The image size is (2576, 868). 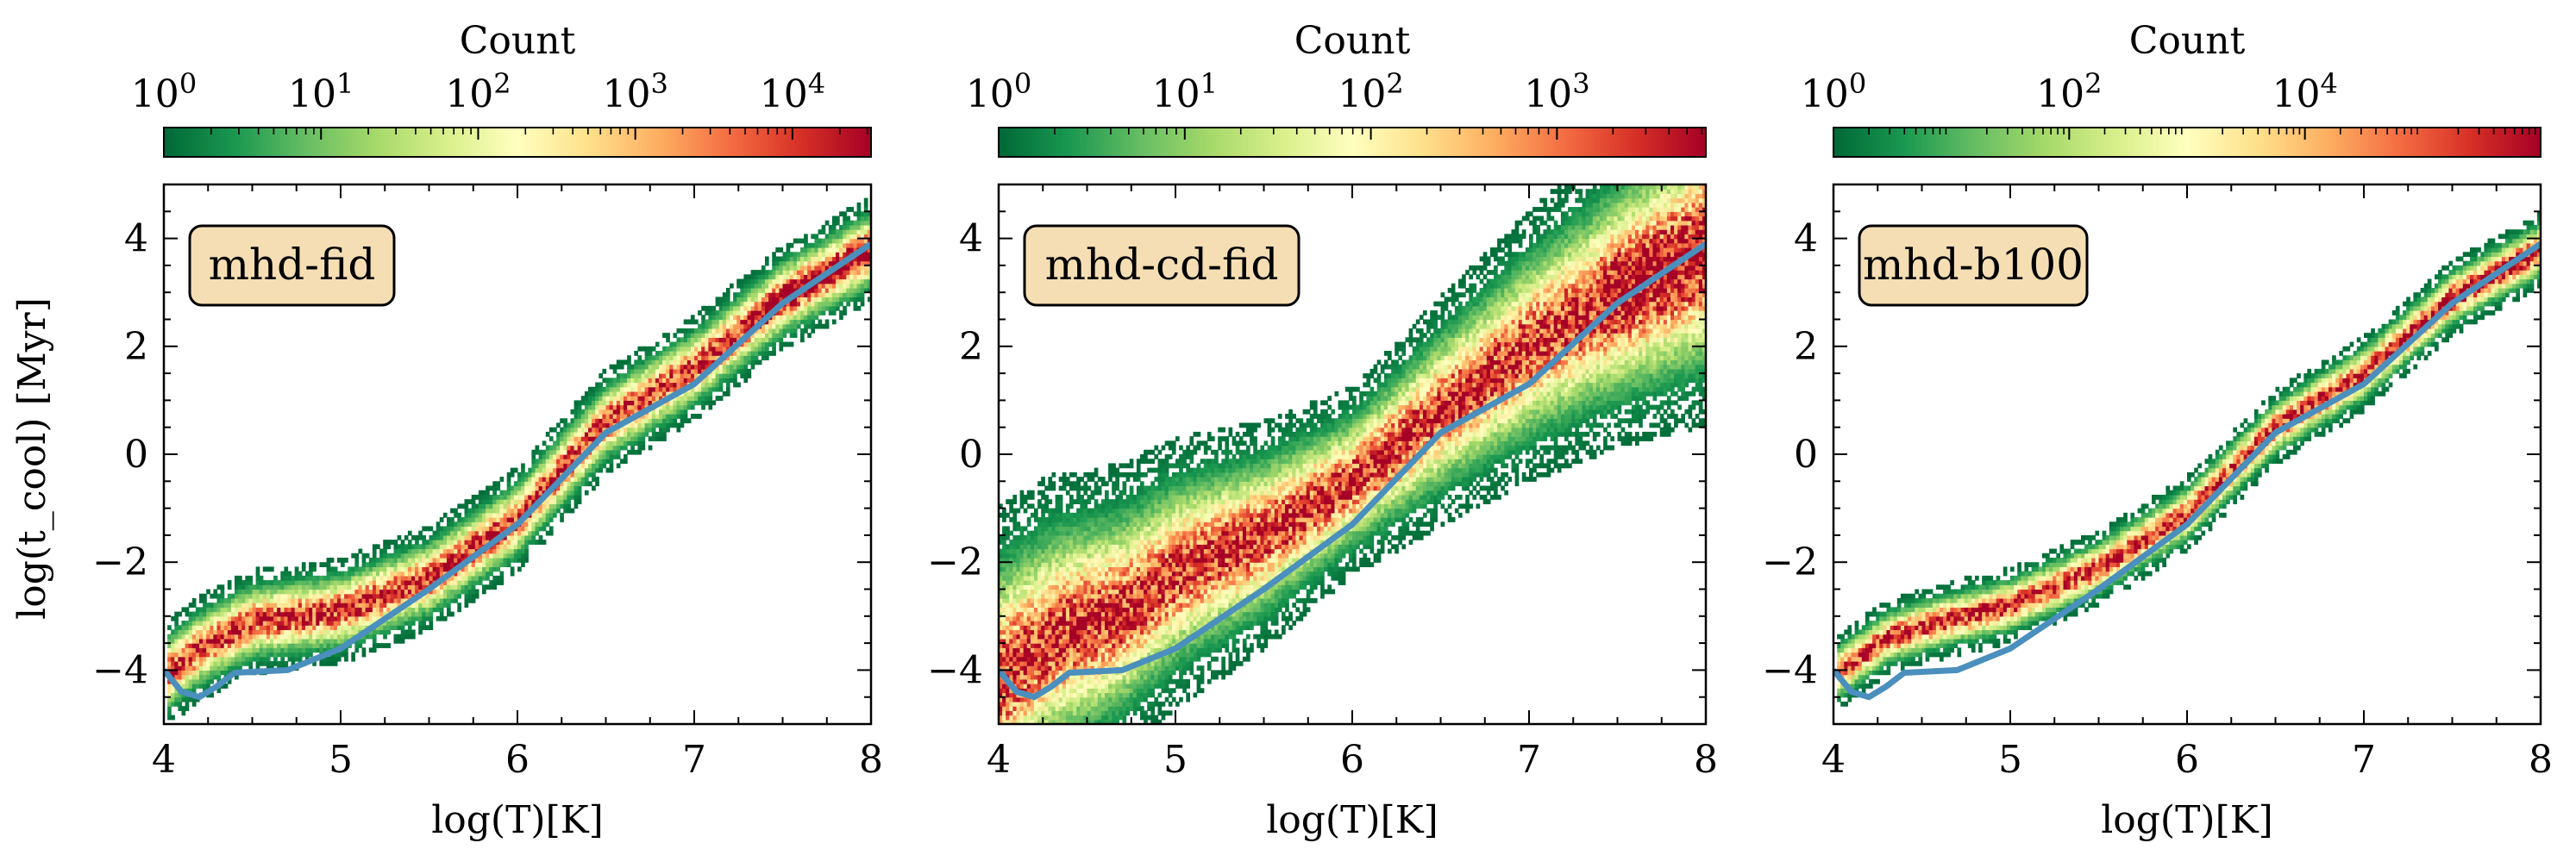 I want to click on y-axis-label: log(t_cool) [Myr], so click(x=32, y=458).